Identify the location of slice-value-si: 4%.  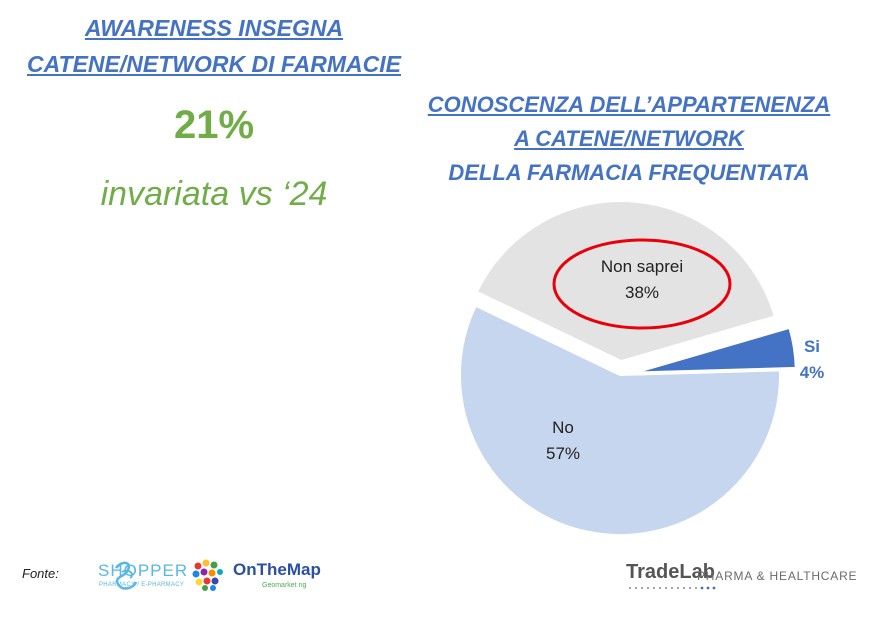
(812, 372).